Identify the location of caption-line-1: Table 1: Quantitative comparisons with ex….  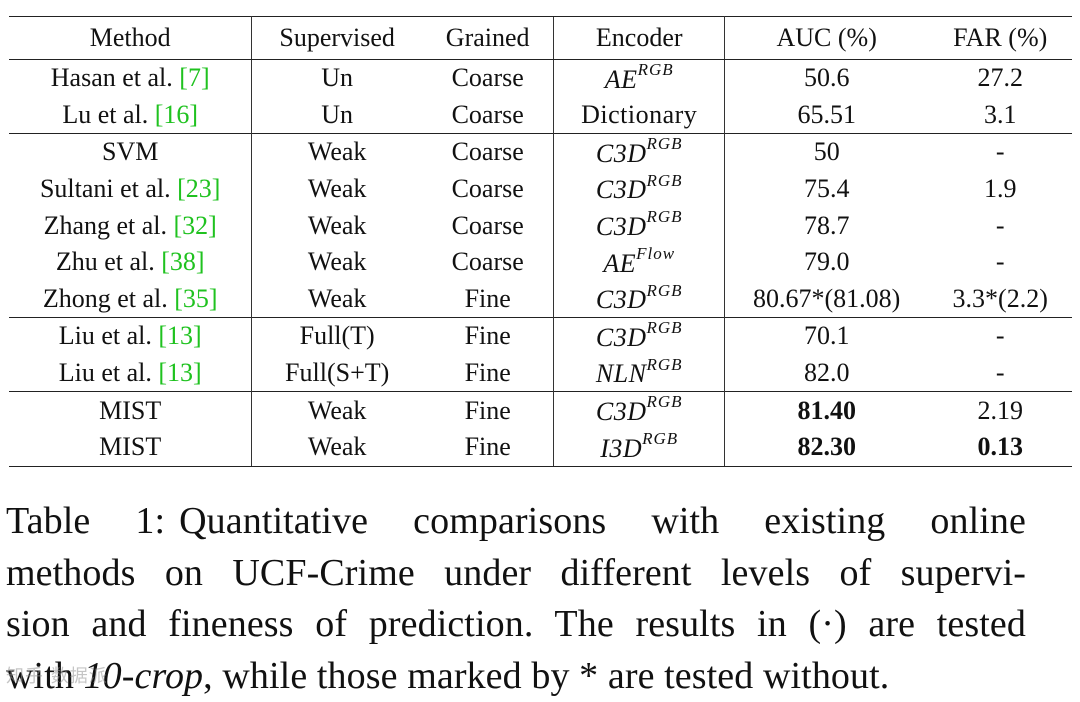
(516, 522).